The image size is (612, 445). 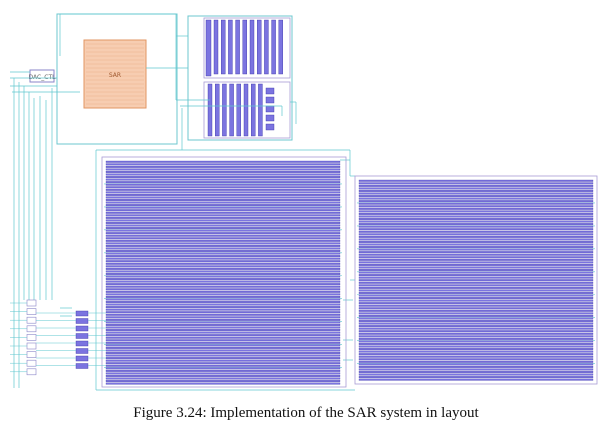 I want to click on core-cell-label: SAR, so click(x=115, y=75).